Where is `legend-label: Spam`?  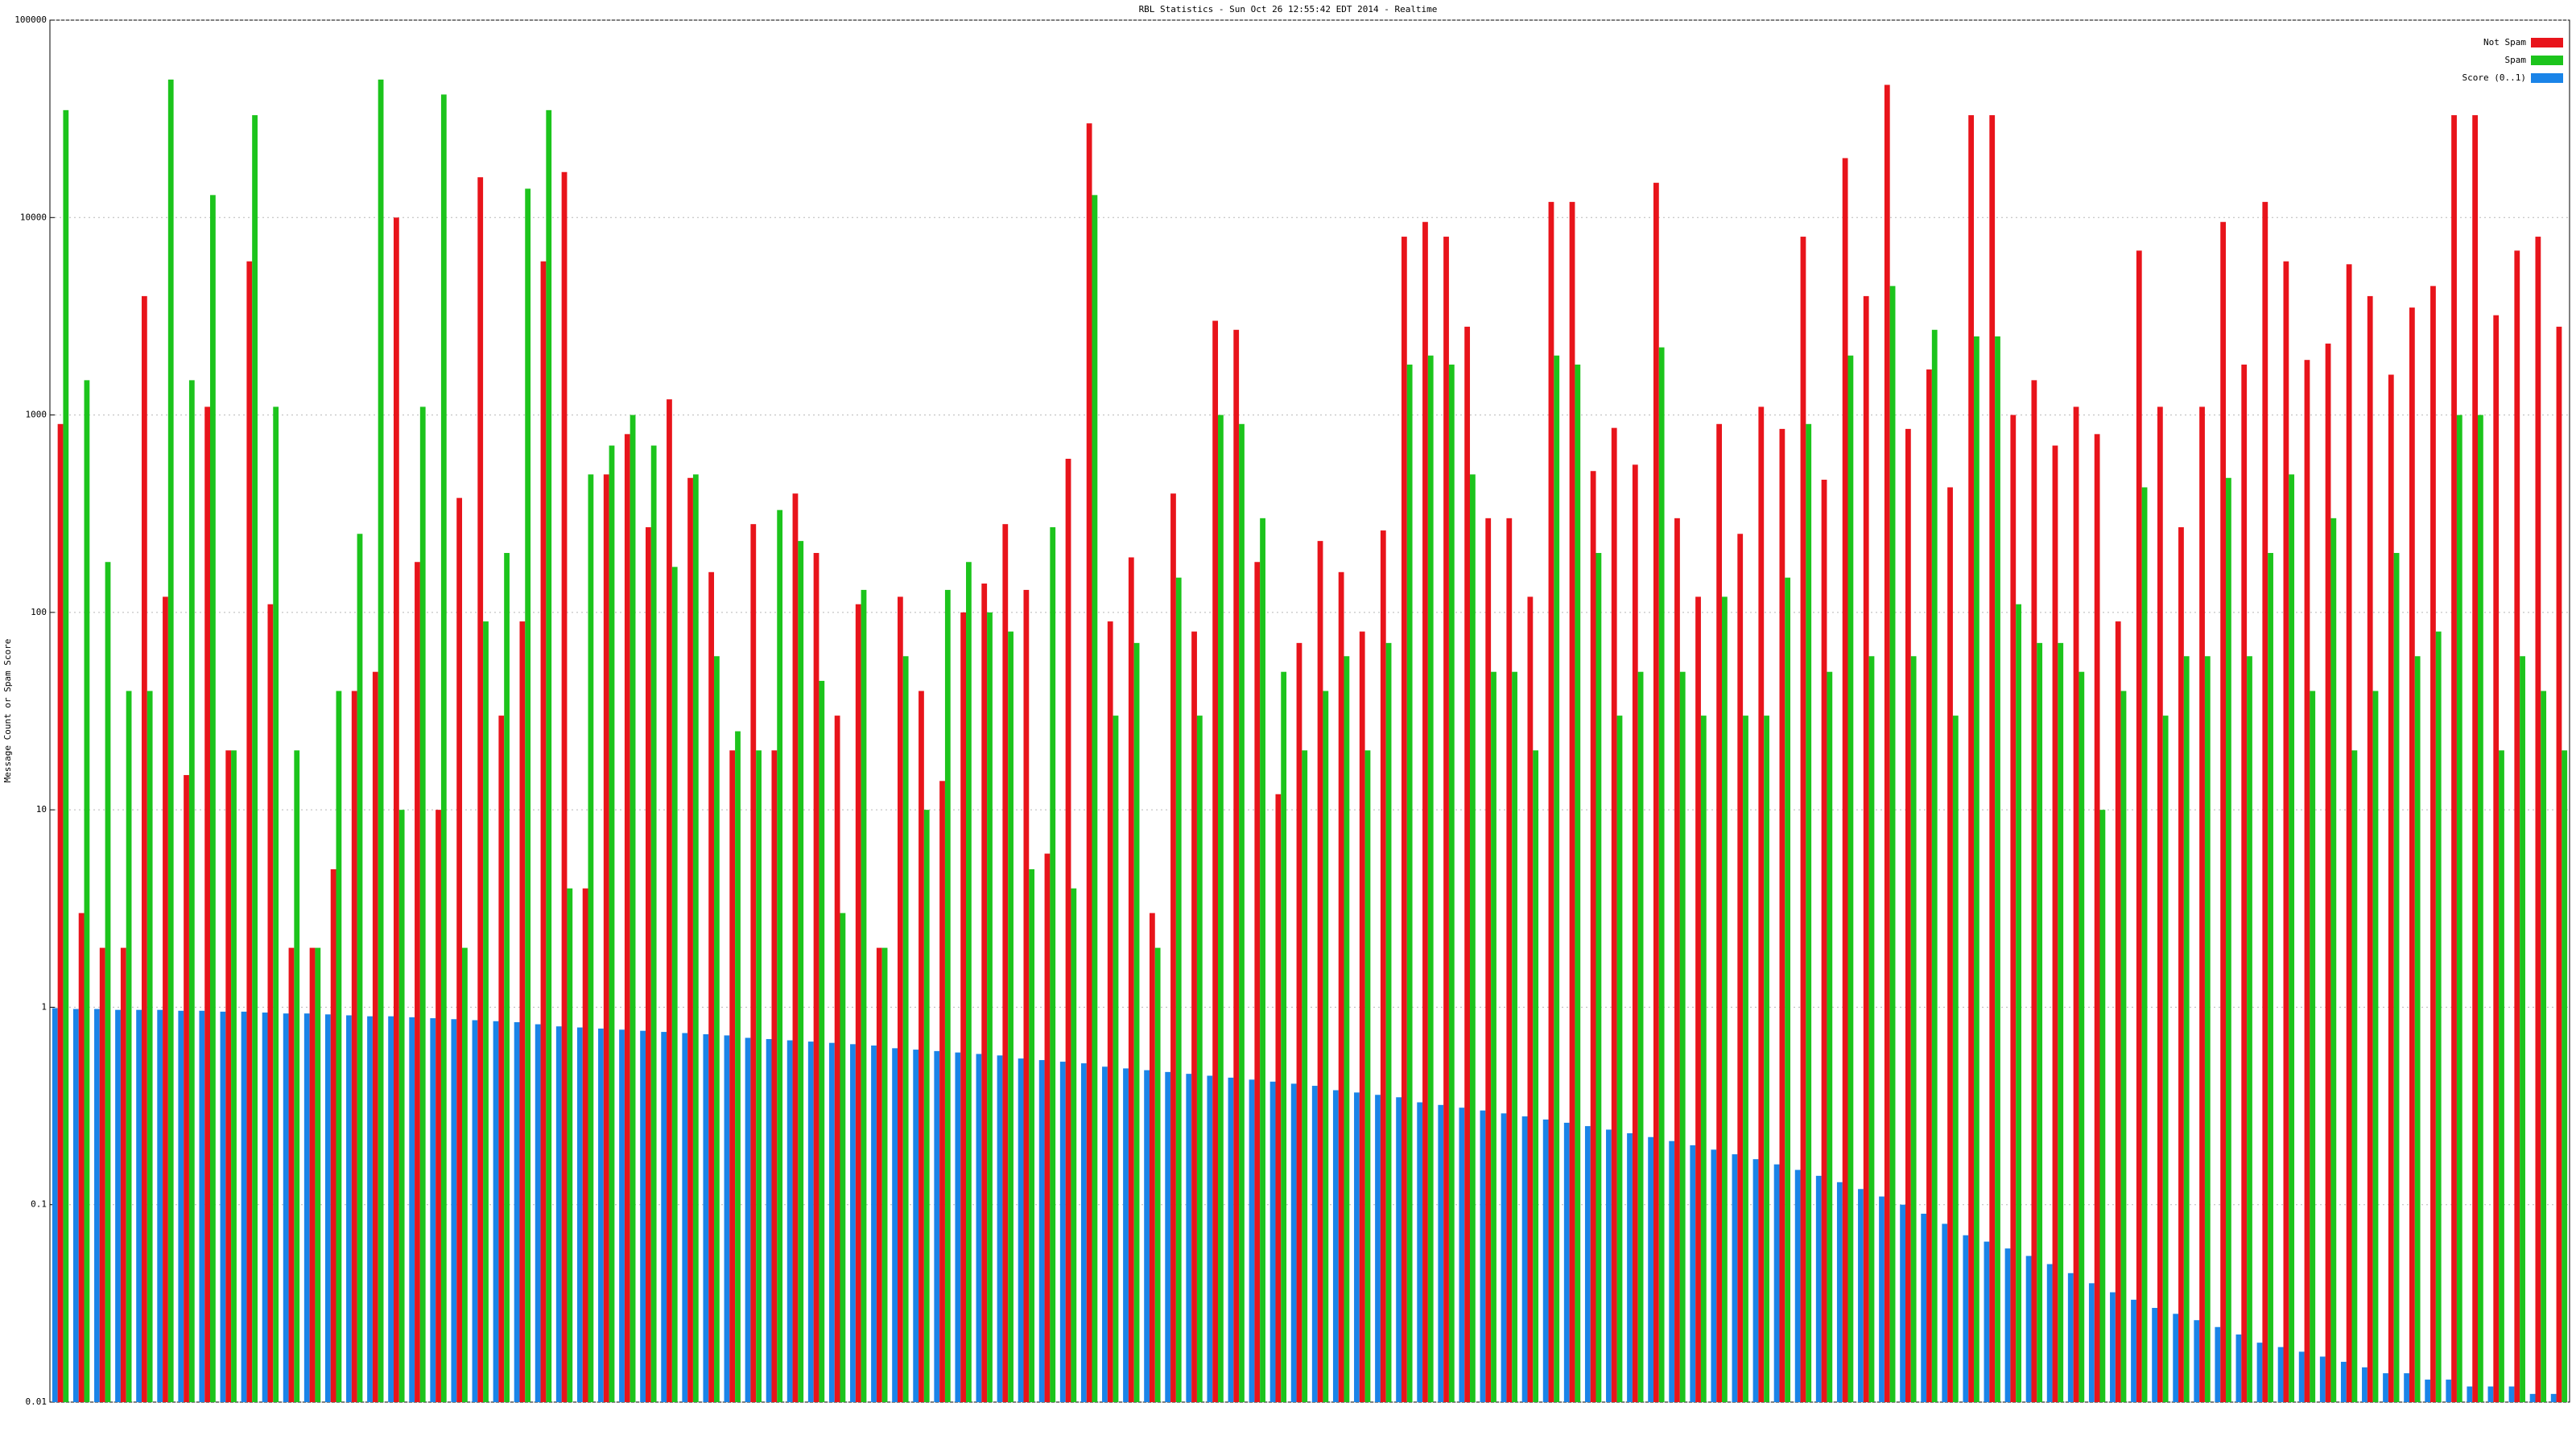
legend-label: Spam is located at coordinates (2516, 60).